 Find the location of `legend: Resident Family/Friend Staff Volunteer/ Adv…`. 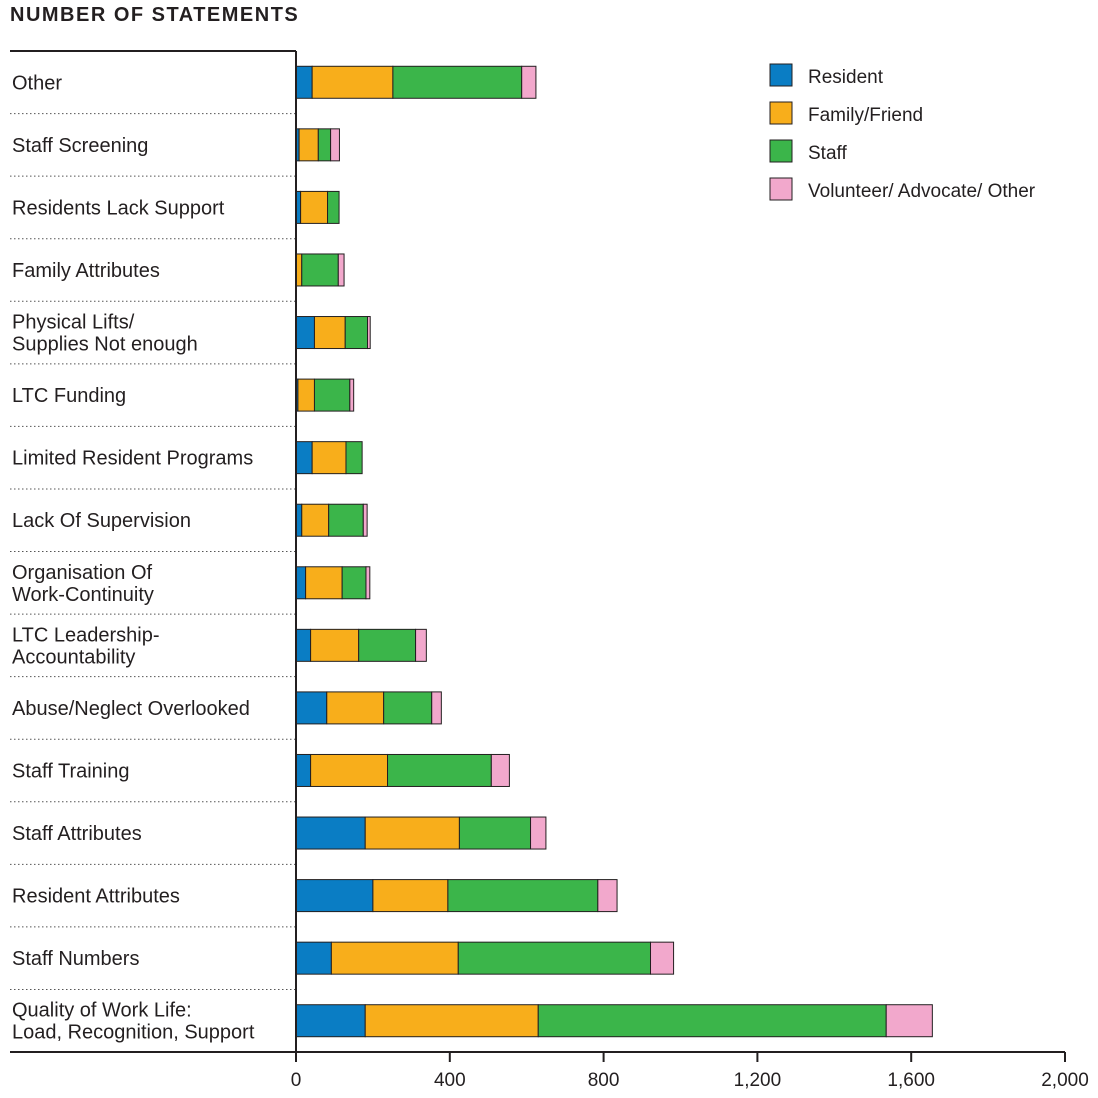

legend: Resident Family/Friend Staff Volunteer/ Adv… is located at coordinates (902, 132).